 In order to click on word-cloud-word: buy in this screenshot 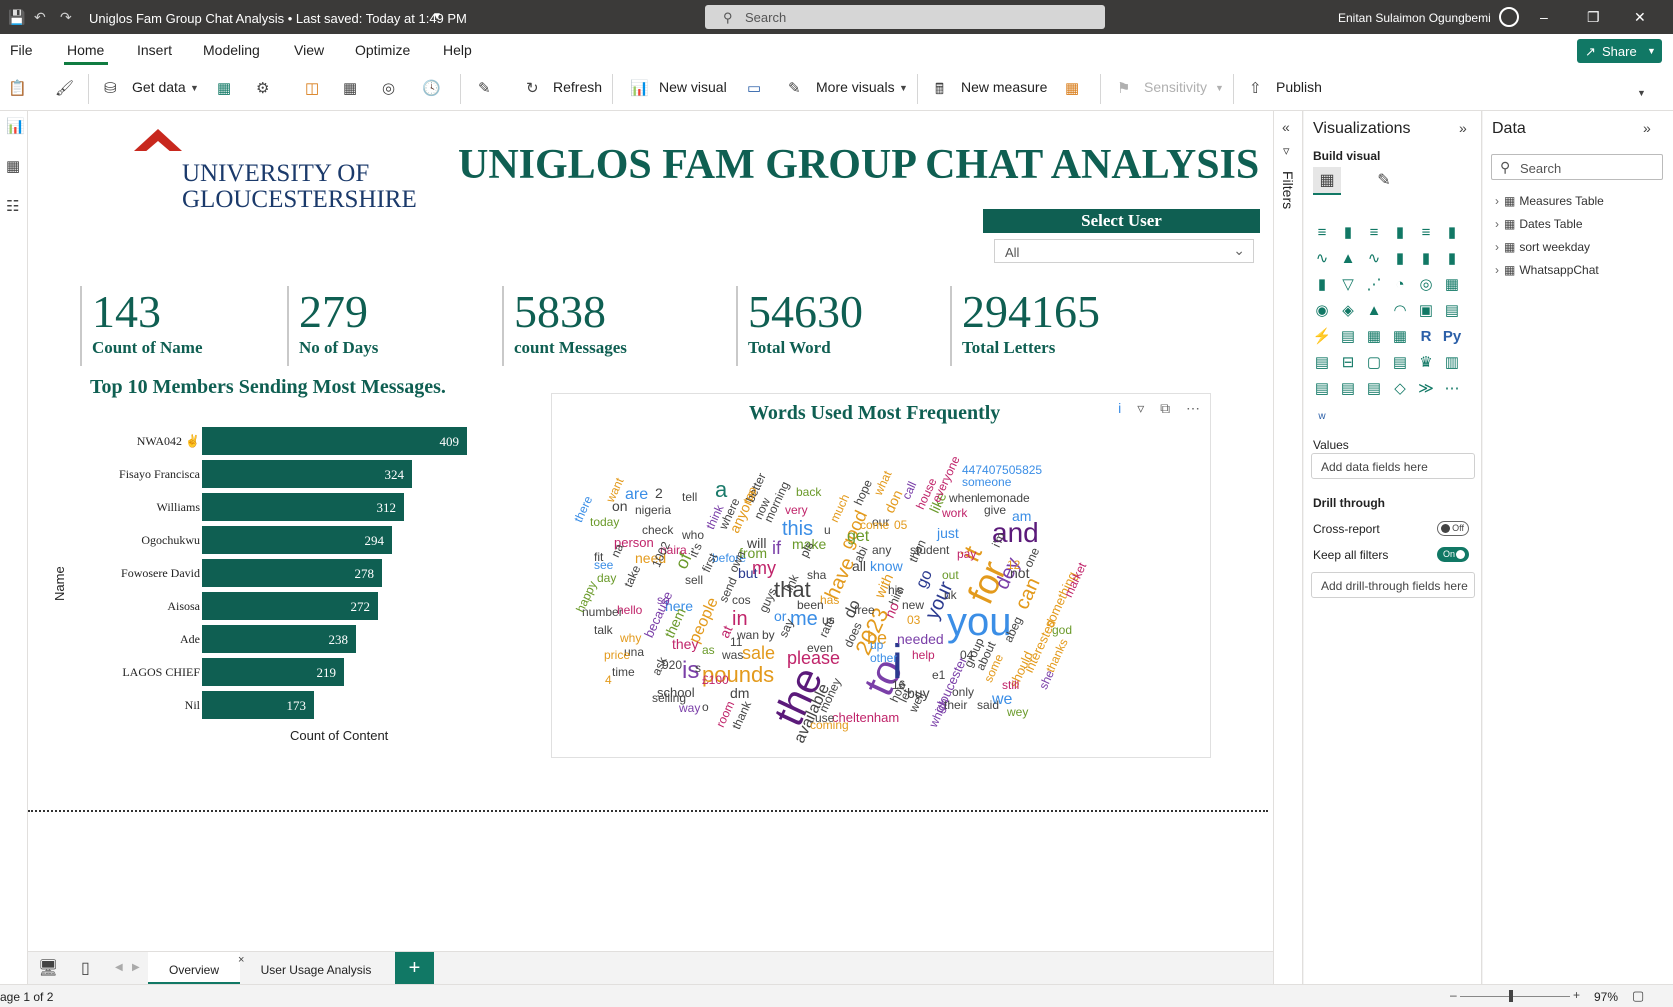, I will do `click(918, 693)`.